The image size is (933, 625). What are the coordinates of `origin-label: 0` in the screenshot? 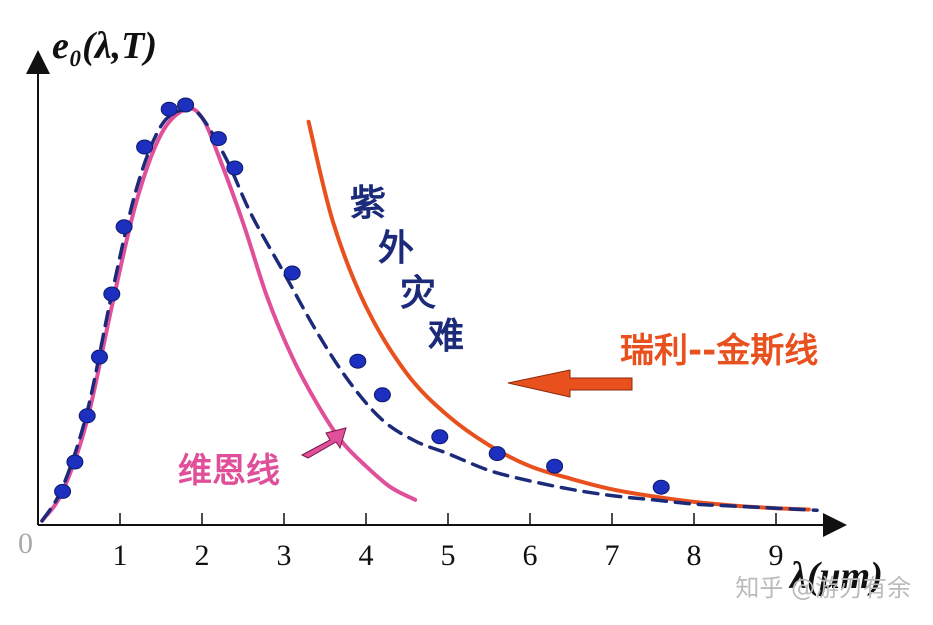 It's located at (25, 543).